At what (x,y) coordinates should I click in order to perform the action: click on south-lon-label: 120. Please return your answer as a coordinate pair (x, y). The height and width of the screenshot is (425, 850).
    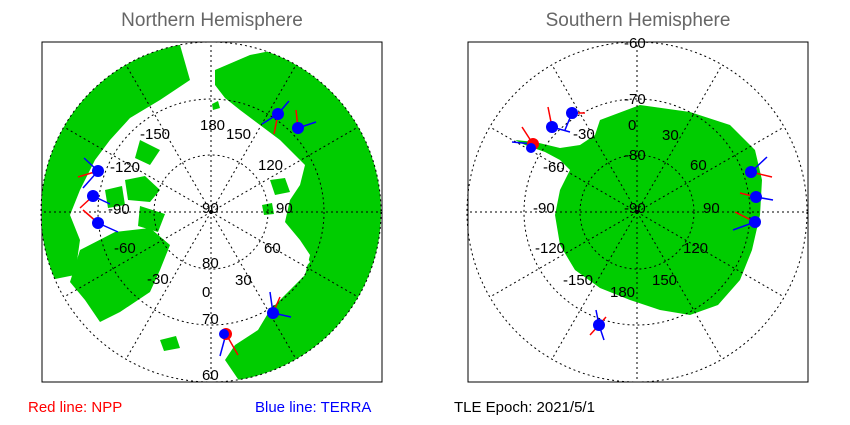
    Looking at the image, I should click on (695, 248).